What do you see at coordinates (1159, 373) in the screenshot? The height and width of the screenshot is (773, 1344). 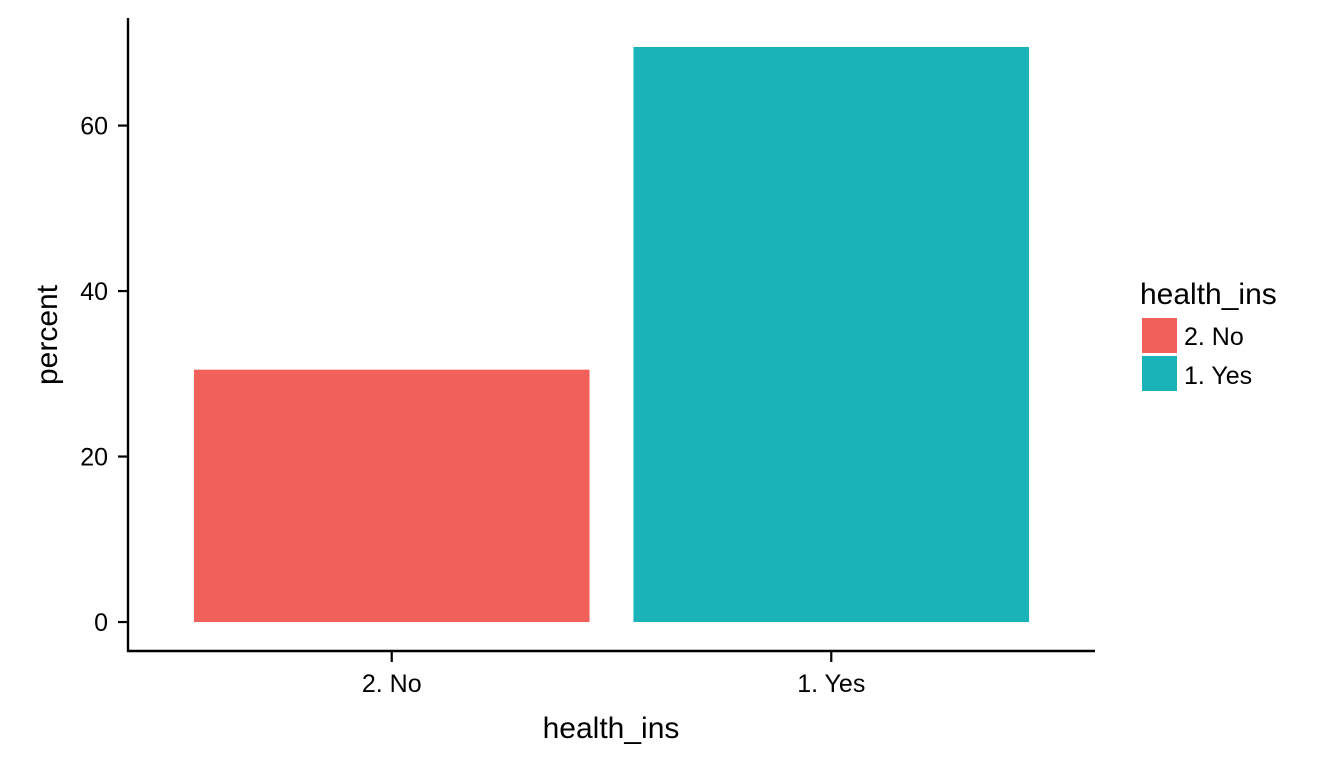 I see `legend-swatch-yes` at bounding box center [1159, 373].